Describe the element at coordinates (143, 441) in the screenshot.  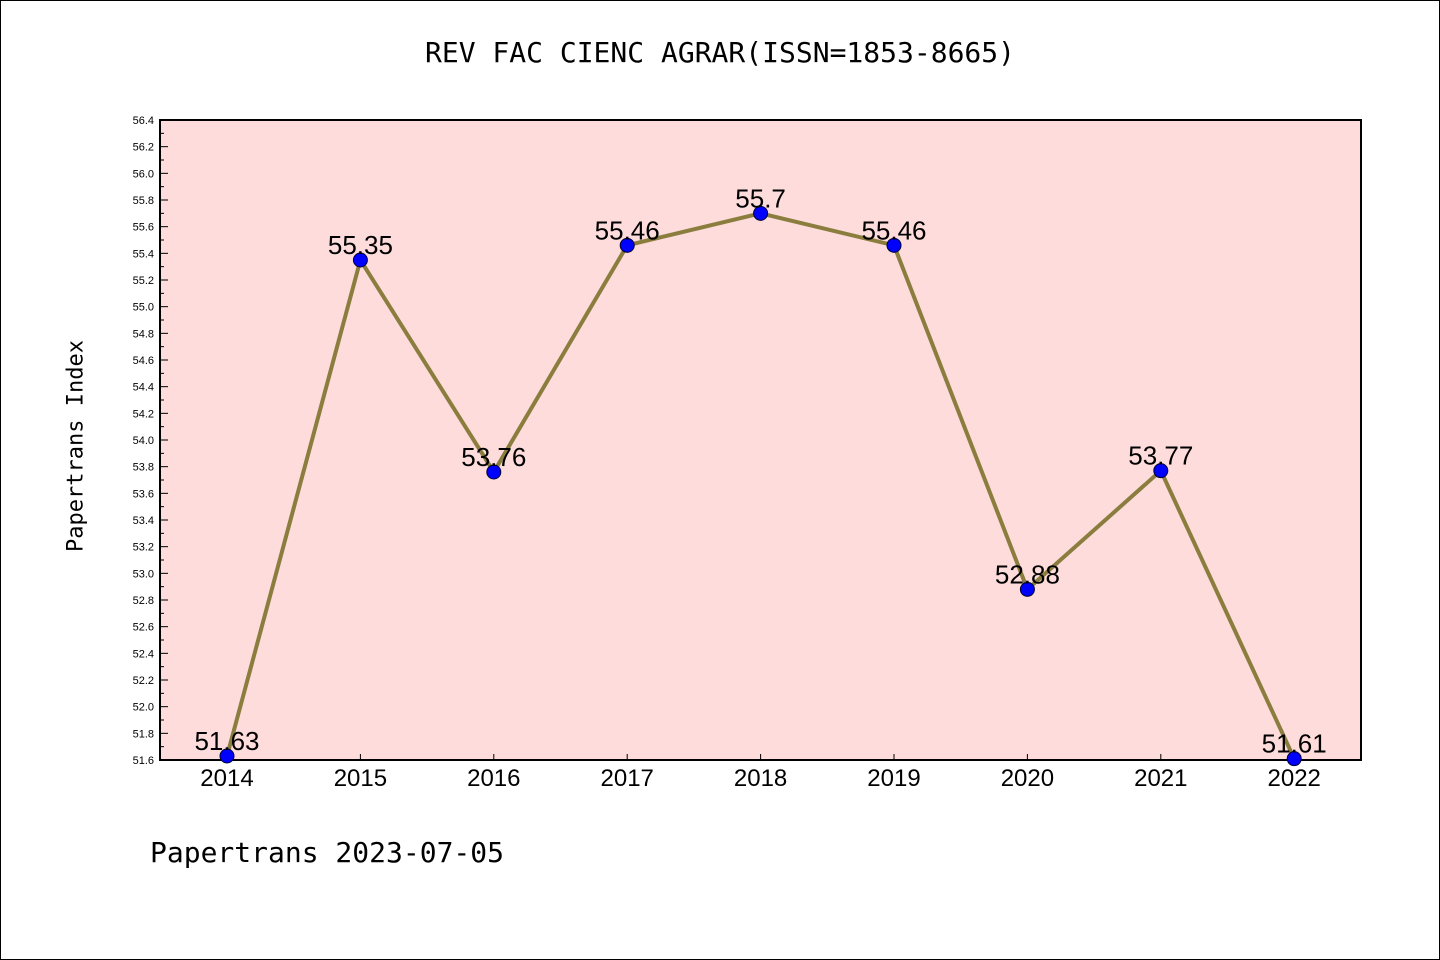
I see `y-tick-label: 54.0` at that location.